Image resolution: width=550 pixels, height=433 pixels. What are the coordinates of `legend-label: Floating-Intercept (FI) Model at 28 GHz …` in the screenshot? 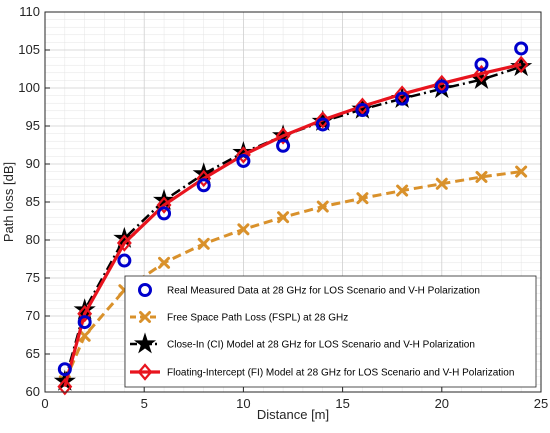 It's located at (340, 373).